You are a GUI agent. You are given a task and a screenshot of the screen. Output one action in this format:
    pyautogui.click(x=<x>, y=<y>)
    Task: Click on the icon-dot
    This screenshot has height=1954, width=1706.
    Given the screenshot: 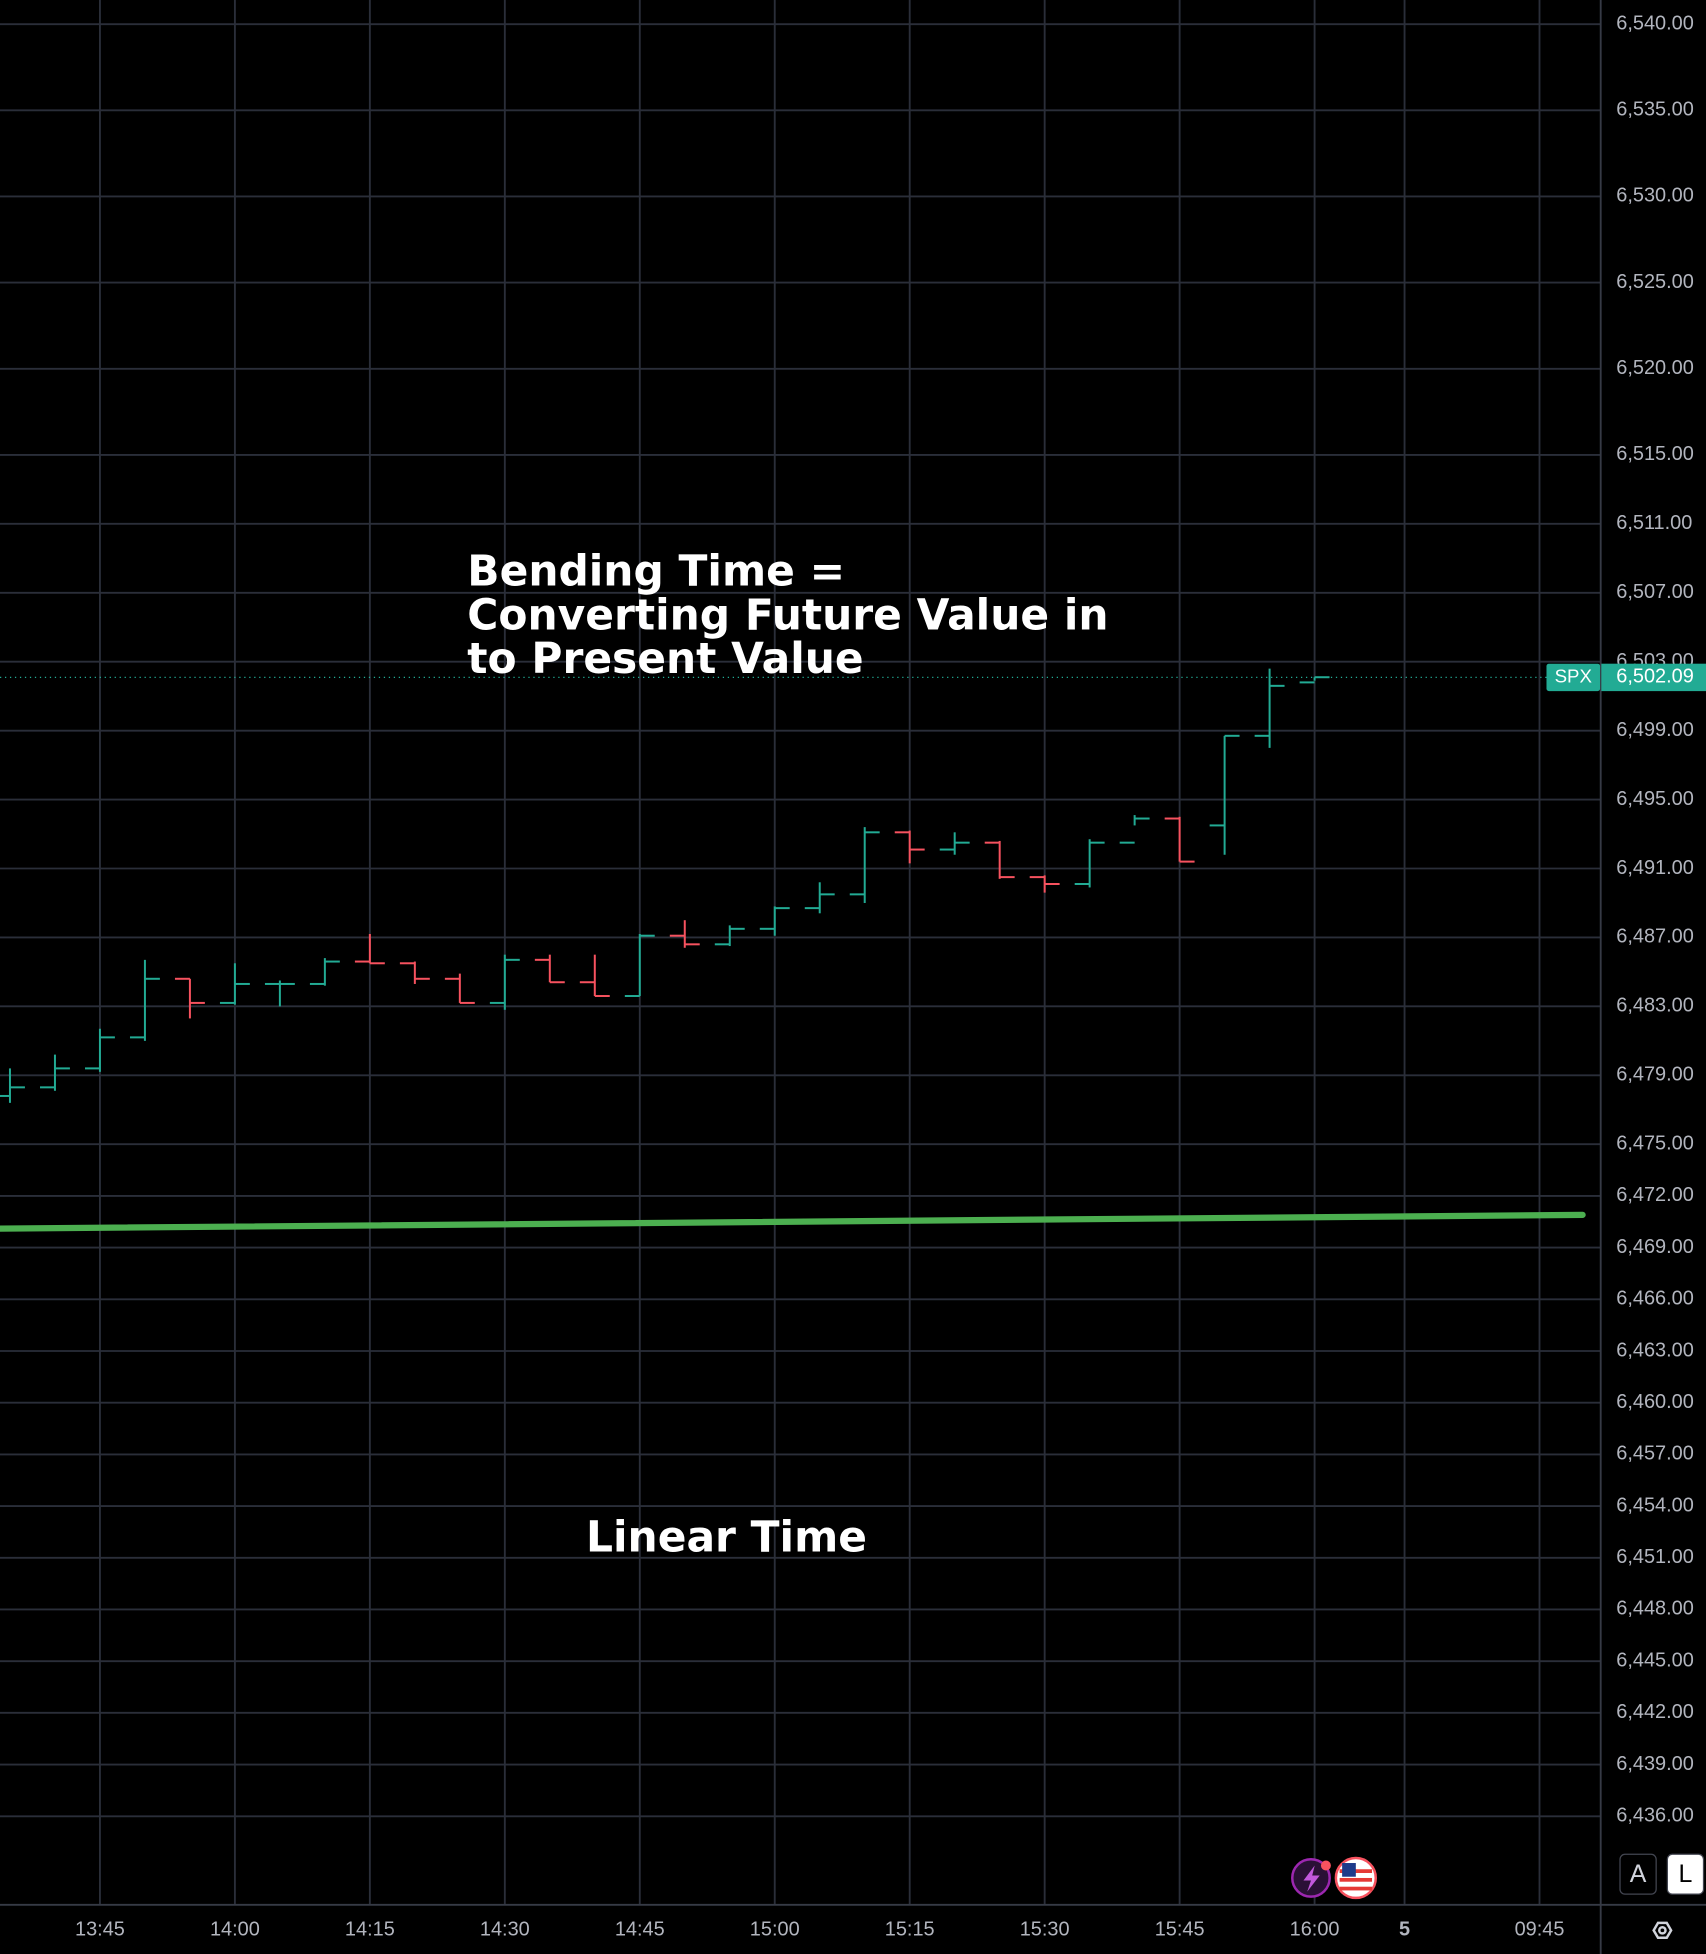 What is the action you would take?
    pyautogui.click(x=1325, y=1865)
    